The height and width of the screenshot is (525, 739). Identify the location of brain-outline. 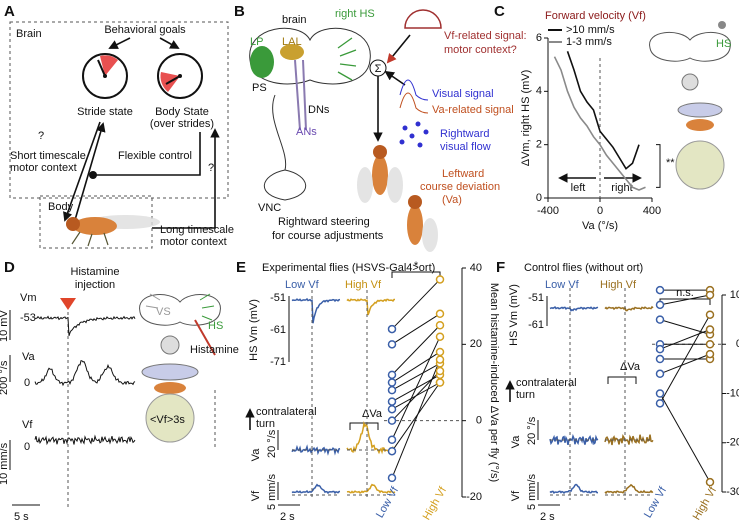
(310, 56).